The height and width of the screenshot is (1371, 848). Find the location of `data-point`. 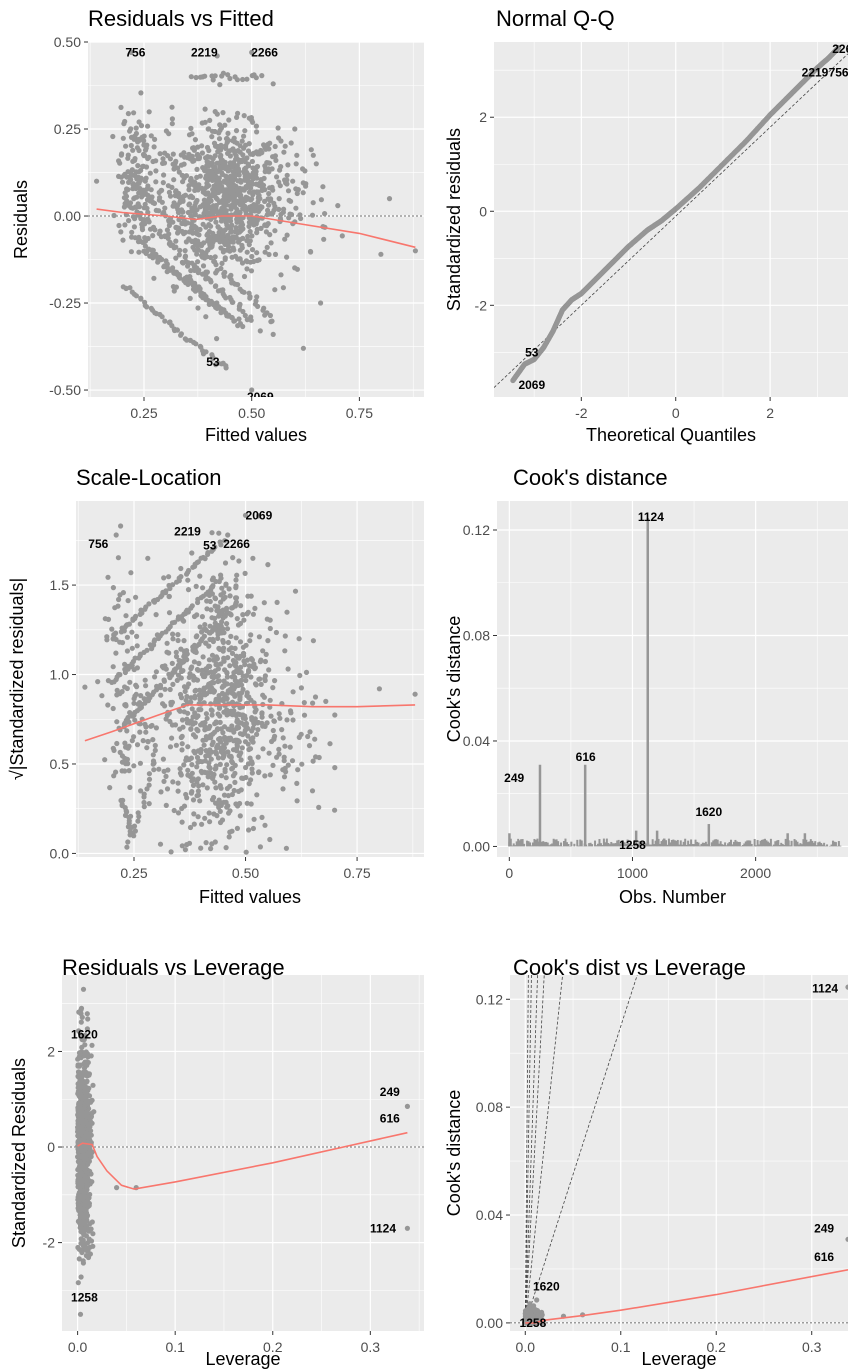

data-point is located at coordinates (85, 687).